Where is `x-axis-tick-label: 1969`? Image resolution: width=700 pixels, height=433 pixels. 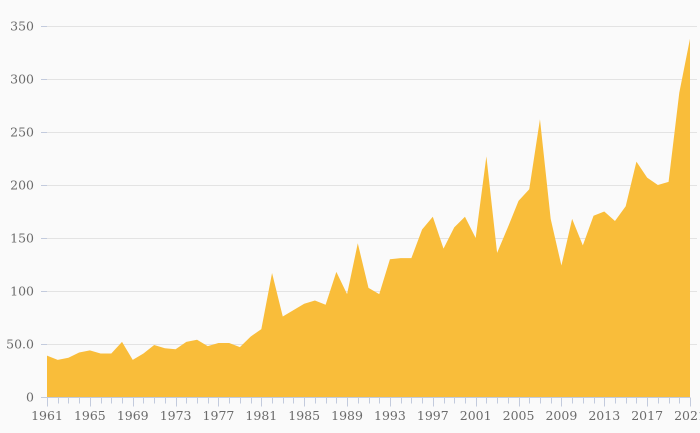
x-axis-tick-label: 1969 is located at coordinates (133, 415).